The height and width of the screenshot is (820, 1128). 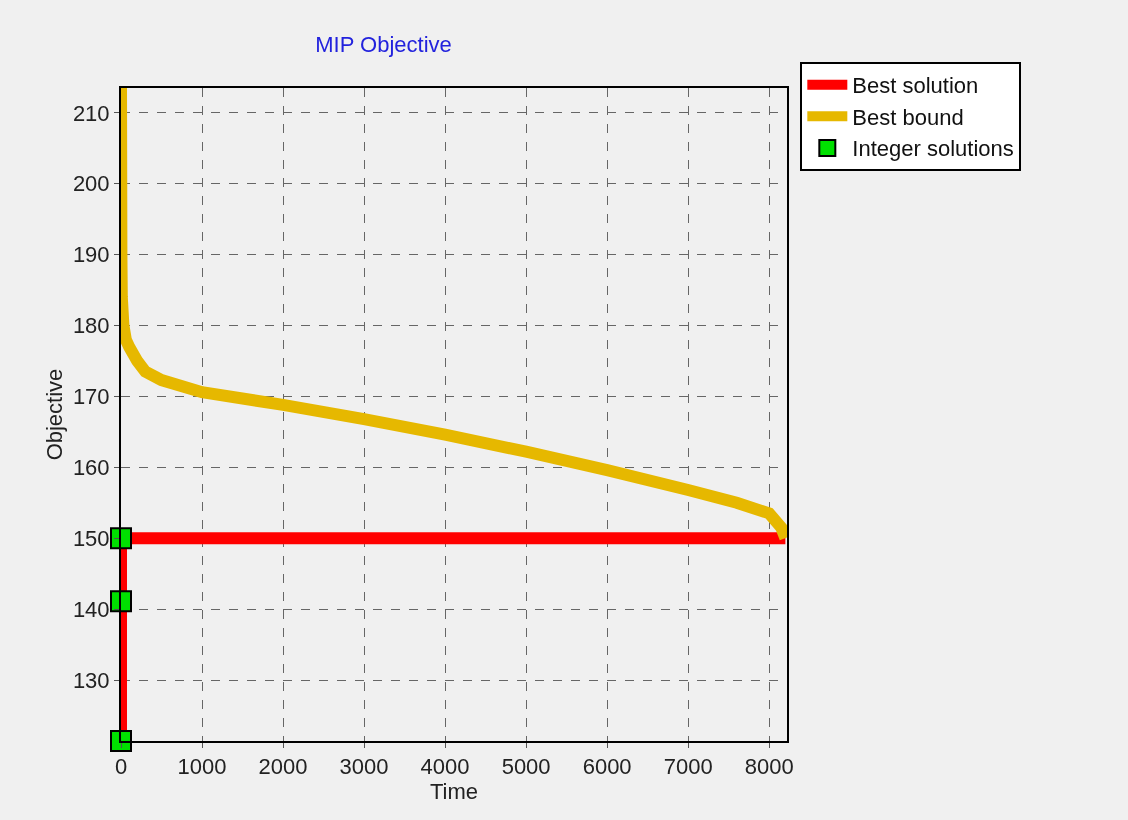 I want to click on y-tick-label: 150, so click(x=91, y=538).